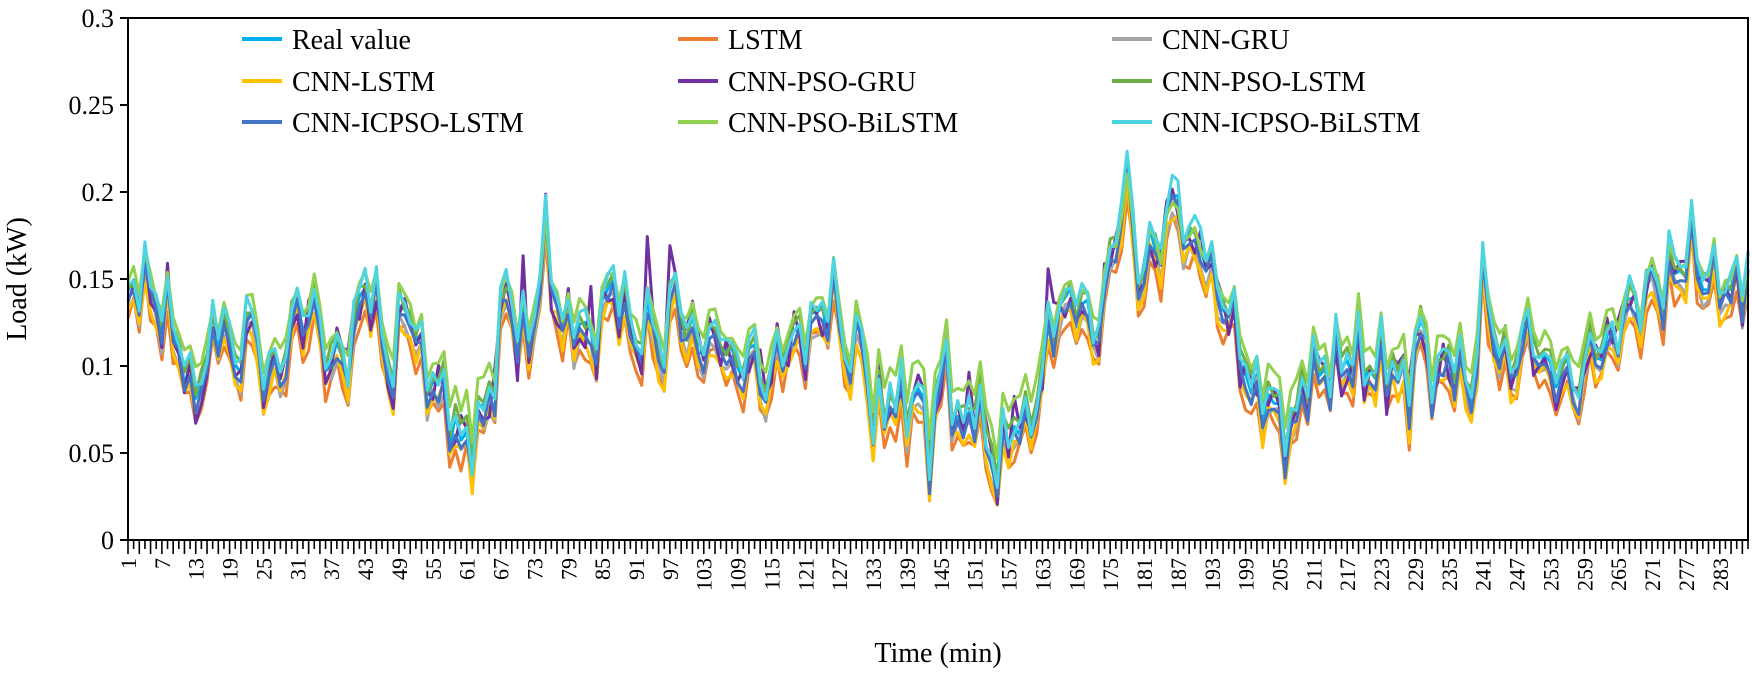 This screenshot has height=676, width=1752. I want to click on x-tick-label: 49, so click(399, 569).